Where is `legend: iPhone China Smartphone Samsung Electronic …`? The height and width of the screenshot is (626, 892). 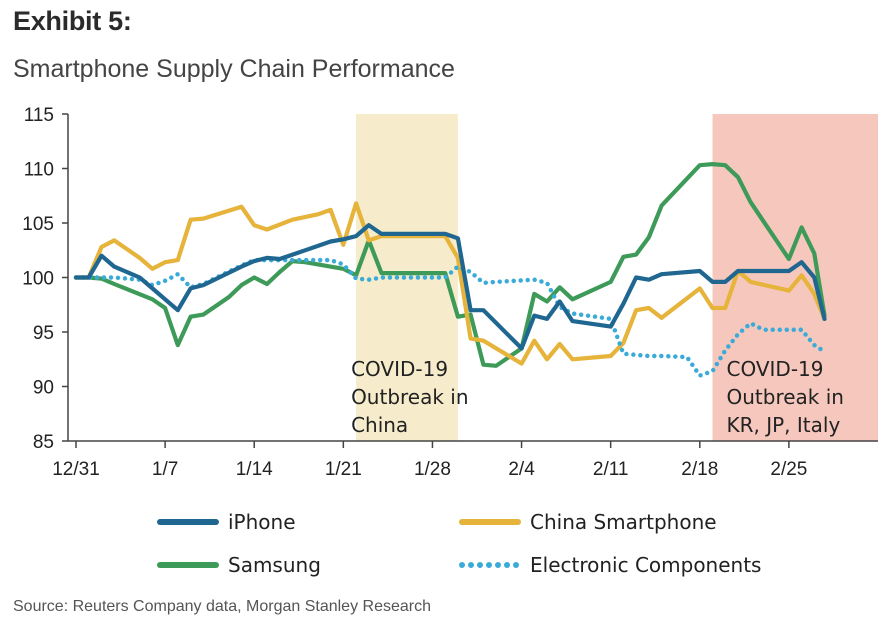 legend: iPhone China Smartphone Samsung Electronic … is located at coordinates (459, 543).